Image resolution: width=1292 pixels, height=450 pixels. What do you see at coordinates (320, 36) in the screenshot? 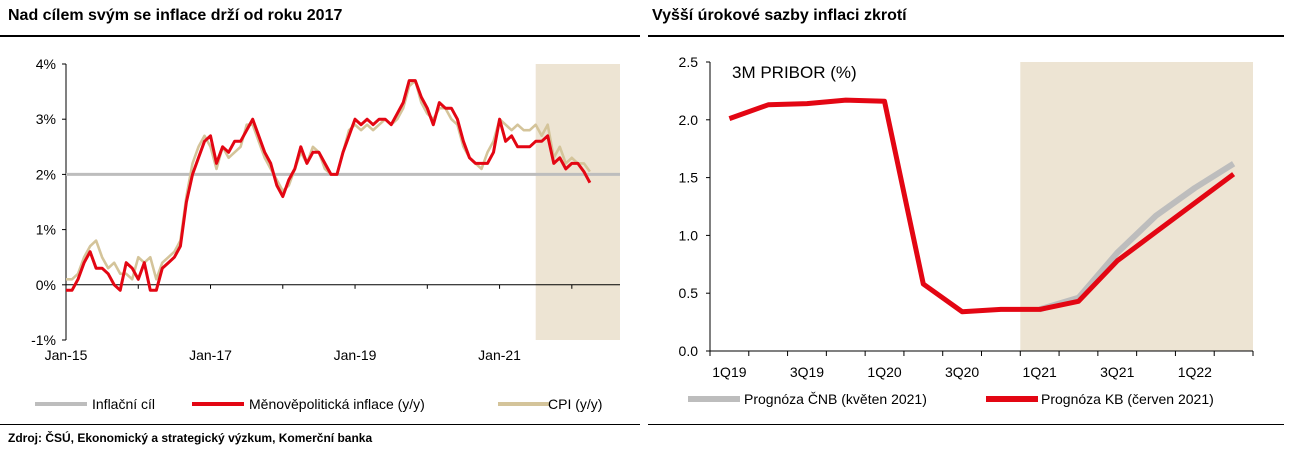
I see `left-title-rule` at bounding box center [320, 36].